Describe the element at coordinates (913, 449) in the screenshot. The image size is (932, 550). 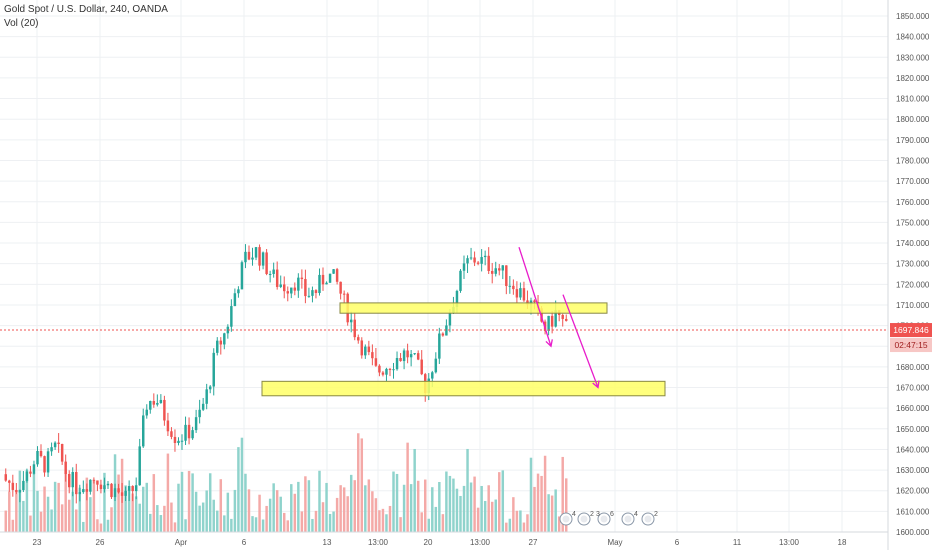
I see `price-tick-label: 1640.000` at that location.